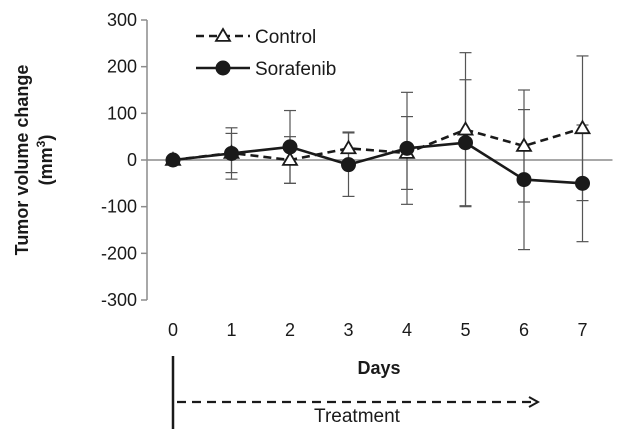 The height and width of the screenshot is (429, 618). What do you see at coordinates (582, 330) in the screenshot?
I see `x-tick-label: 7` at bounding box center [582, 330].